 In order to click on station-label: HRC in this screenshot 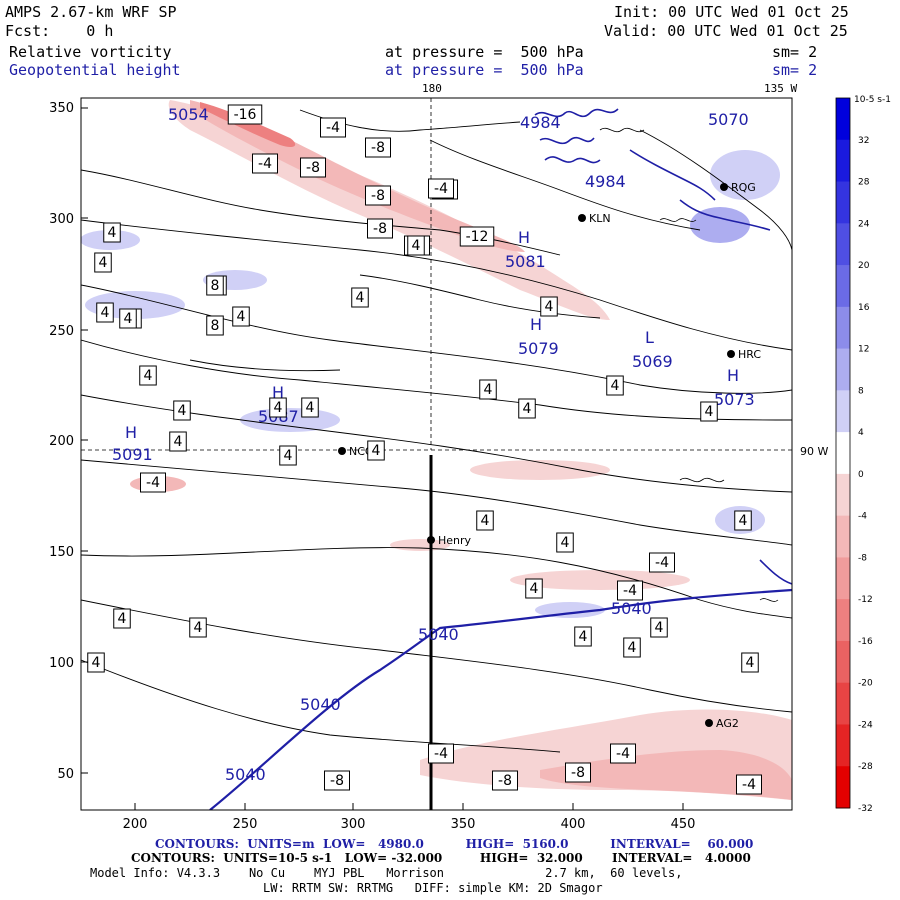, I will do `click(749, 354)`.